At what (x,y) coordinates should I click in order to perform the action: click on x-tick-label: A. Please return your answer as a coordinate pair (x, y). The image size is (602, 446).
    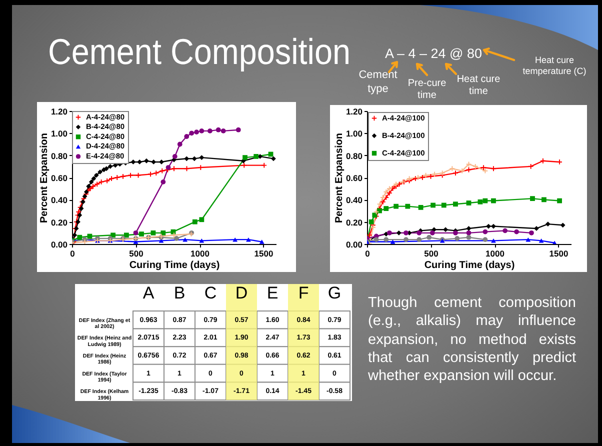
    Looking at the image, I should click on (148, 293).